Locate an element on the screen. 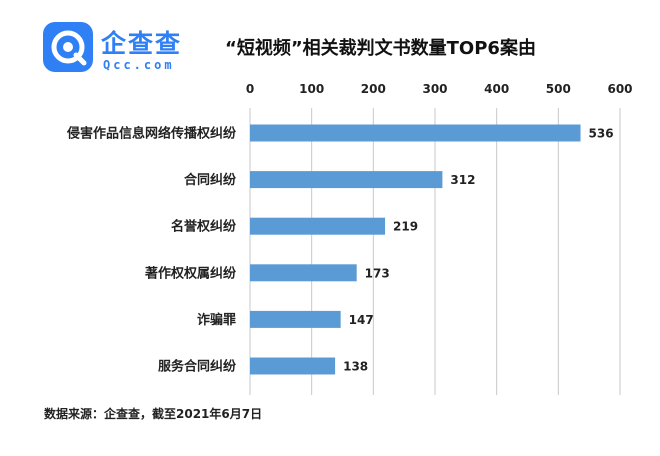 The width and height of the screenshot is (660, 456). category-label: 合同纠纷 is located at coordinates (210, 180).